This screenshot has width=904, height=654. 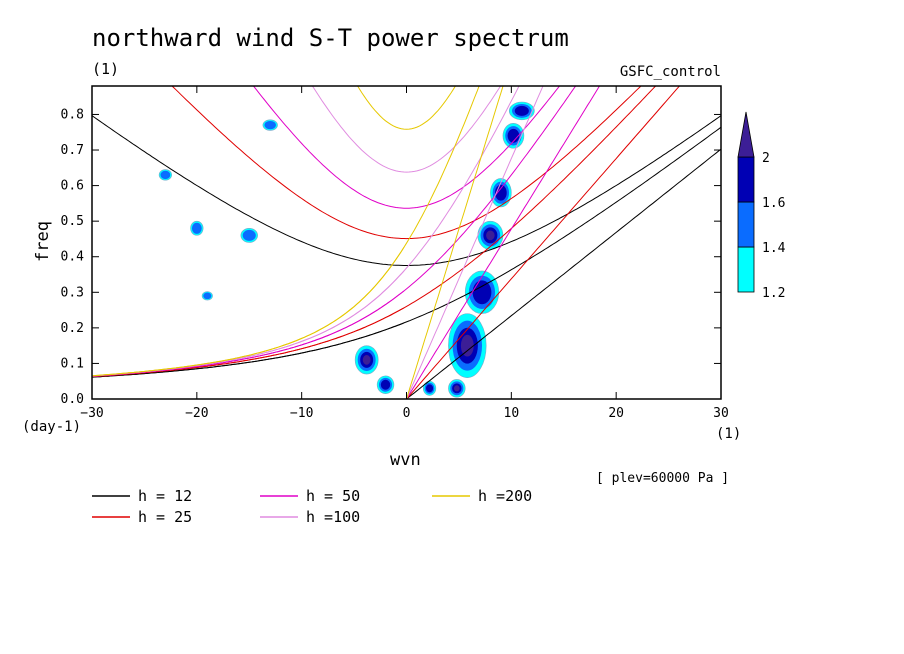 What do you see at coordinates (406, 108) in the screenshot?
I see `curve-200-n1-gravity` at bounding box center [406, 108].